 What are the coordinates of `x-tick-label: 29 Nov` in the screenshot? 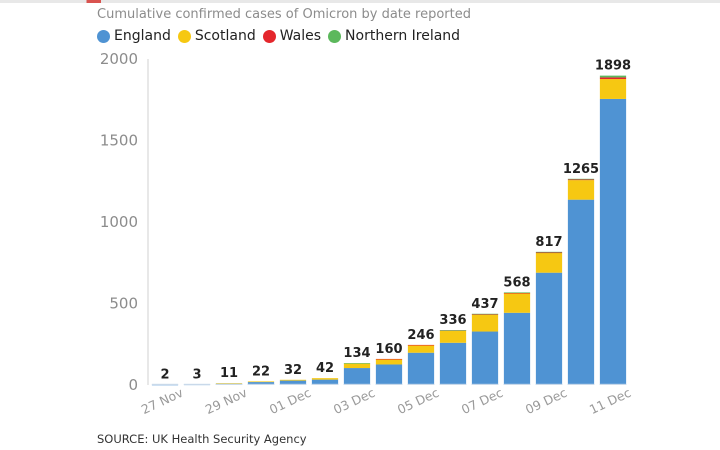 It's located at (226, 401).